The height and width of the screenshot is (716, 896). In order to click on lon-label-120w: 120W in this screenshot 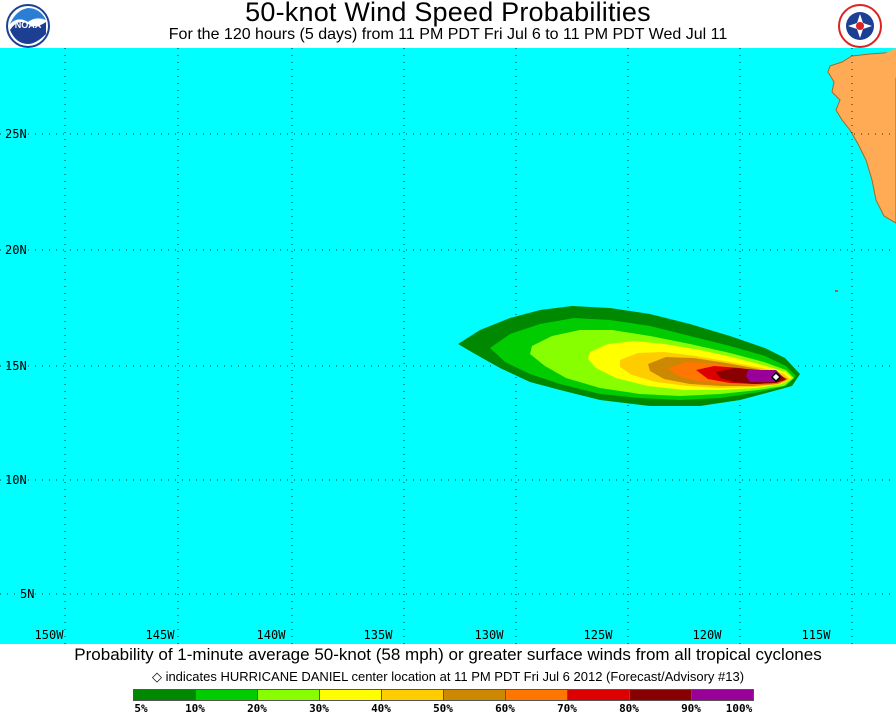, I will do `click(708, 635)`.